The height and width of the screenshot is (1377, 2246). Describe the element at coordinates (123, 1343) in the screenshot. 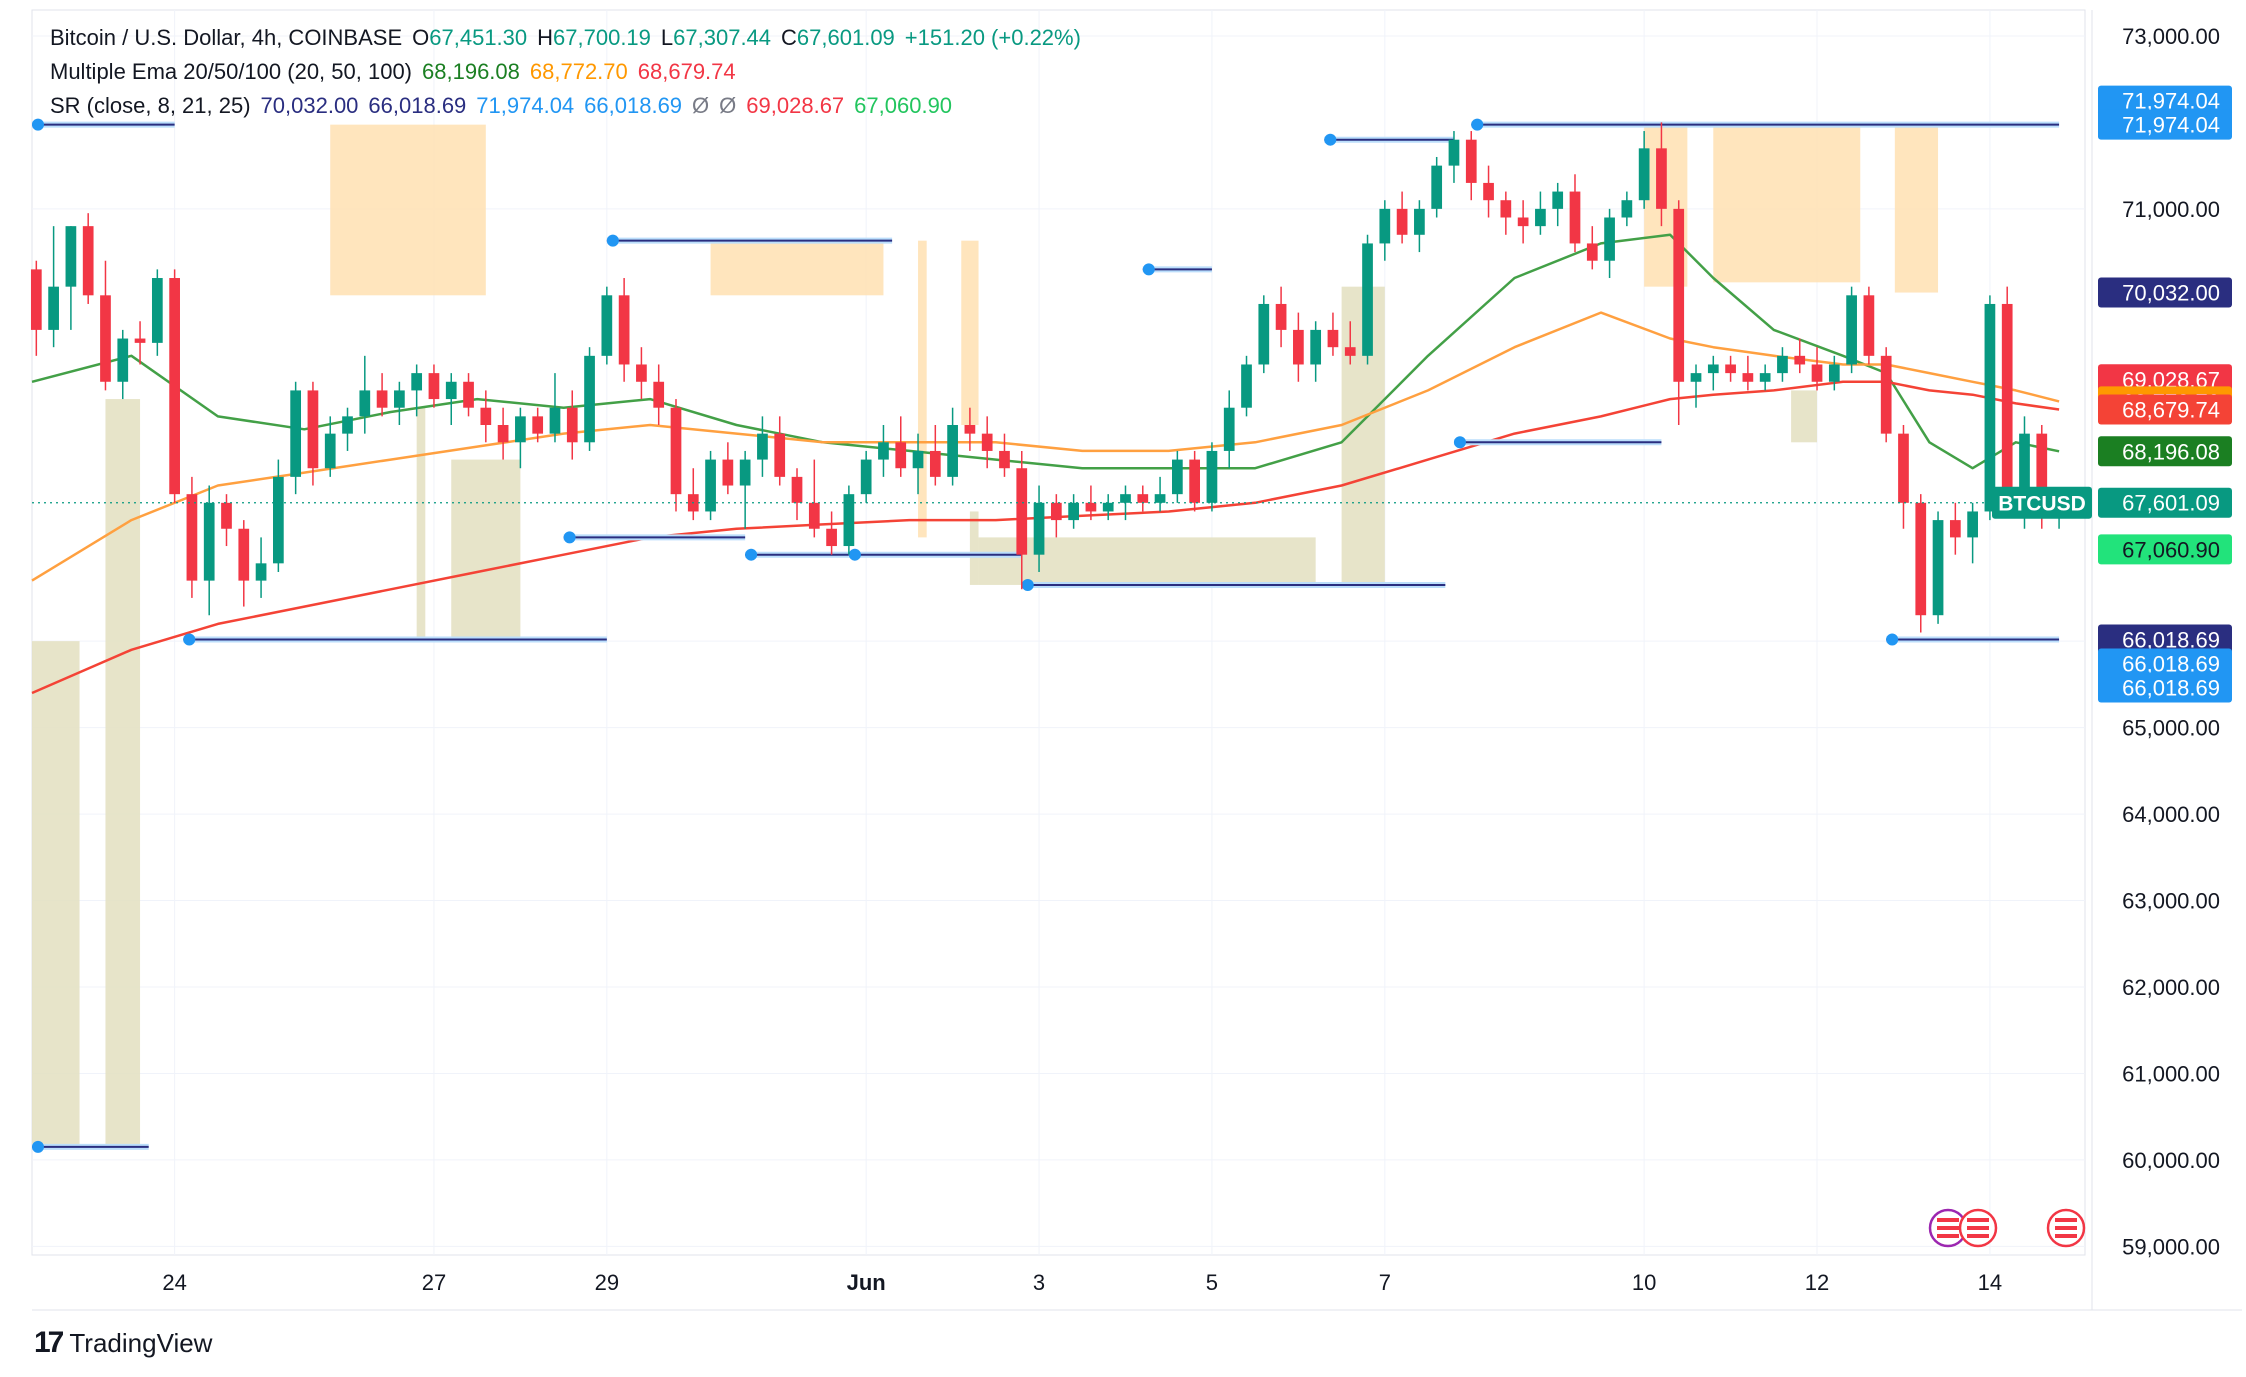

I see `tradingview-brand: 17 TradingView` at that location.